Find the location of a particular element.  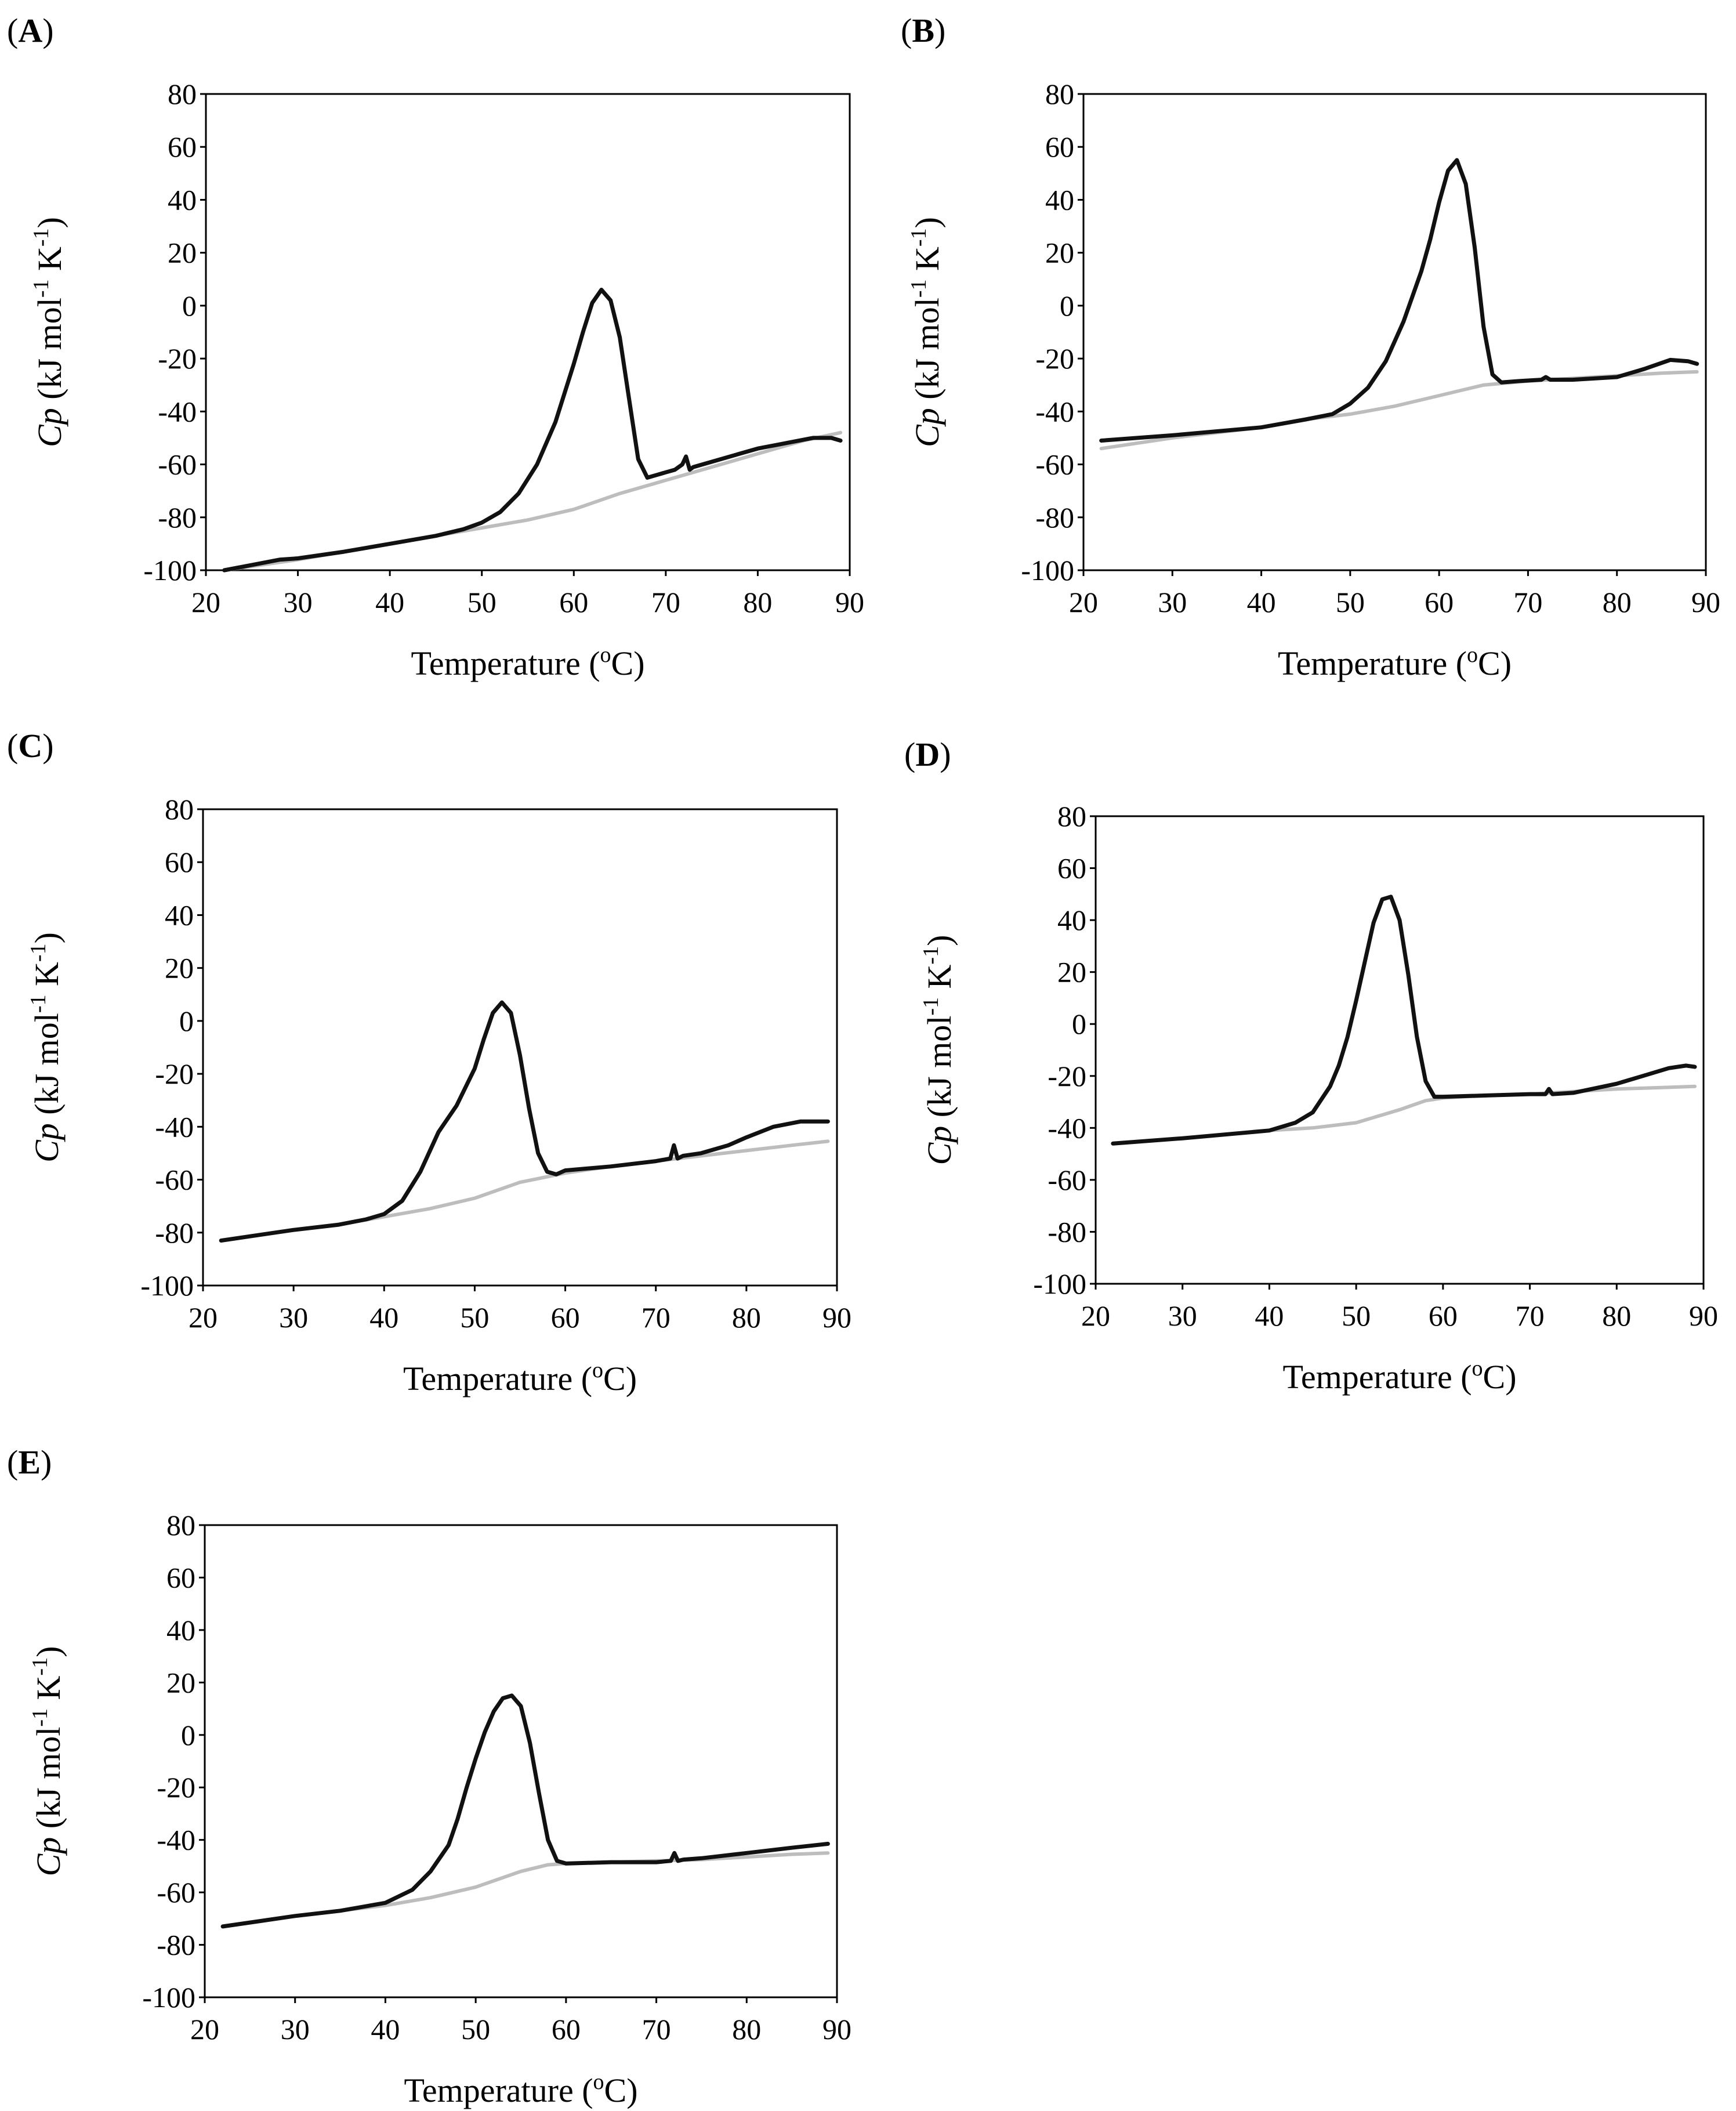

panel-label: (C) is located at coordinates (30, 746).